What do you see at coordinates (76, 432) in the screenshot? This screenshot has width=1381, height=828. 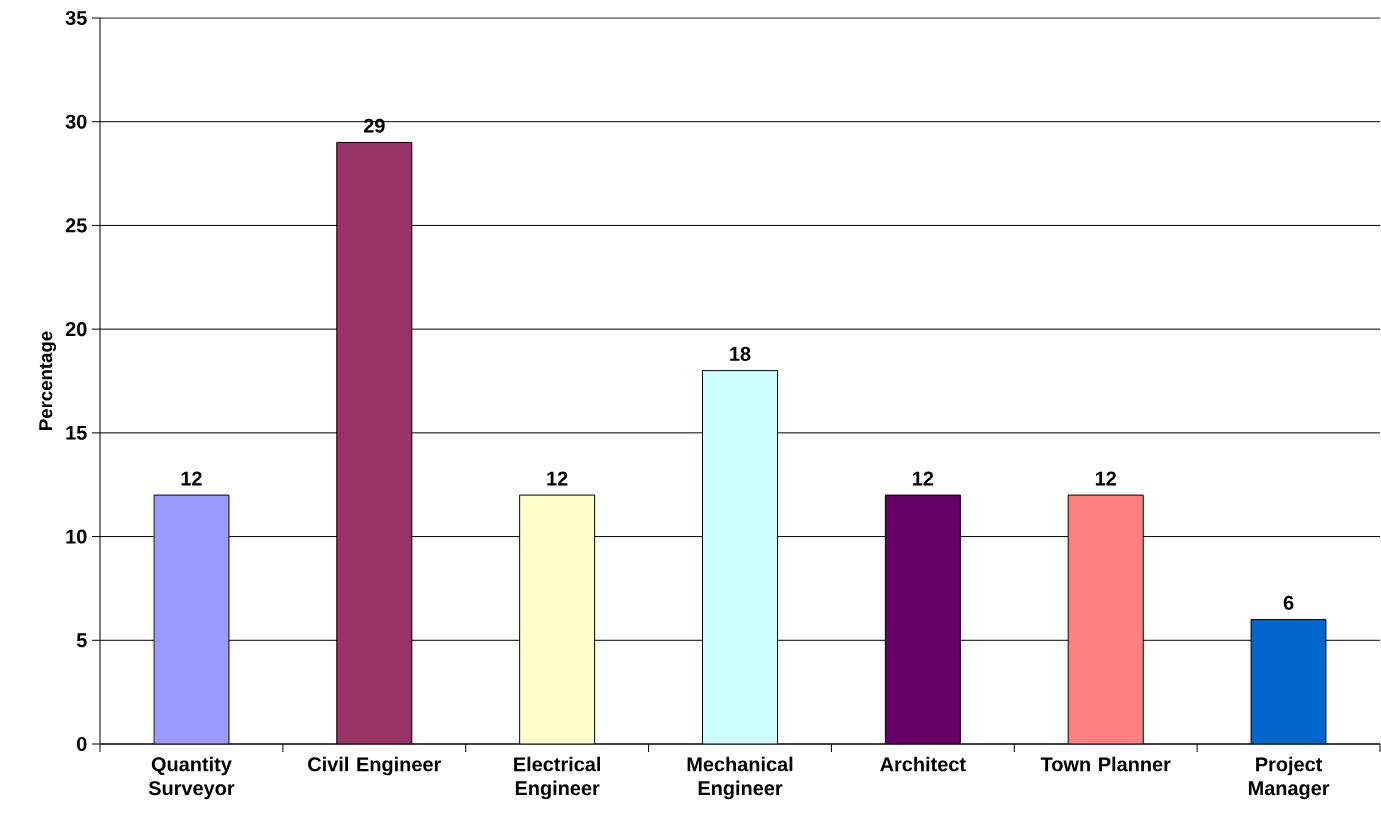 I see `y-tick-label: 15` at bounding box center [76, 432].